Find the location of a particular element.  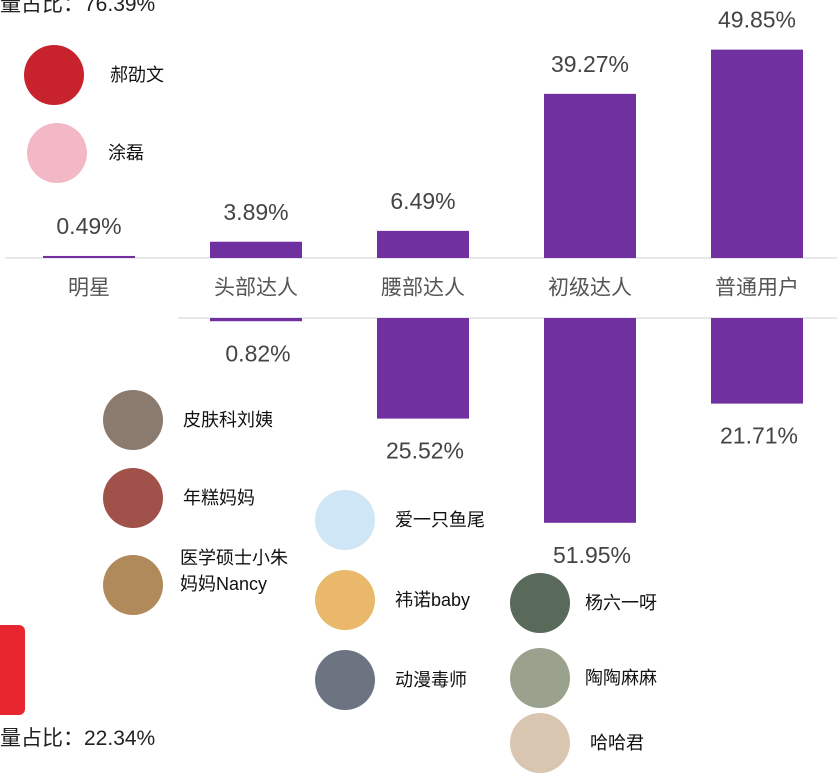

top-share-text: 量占比：76.39% is located at coordinates (78, 8).